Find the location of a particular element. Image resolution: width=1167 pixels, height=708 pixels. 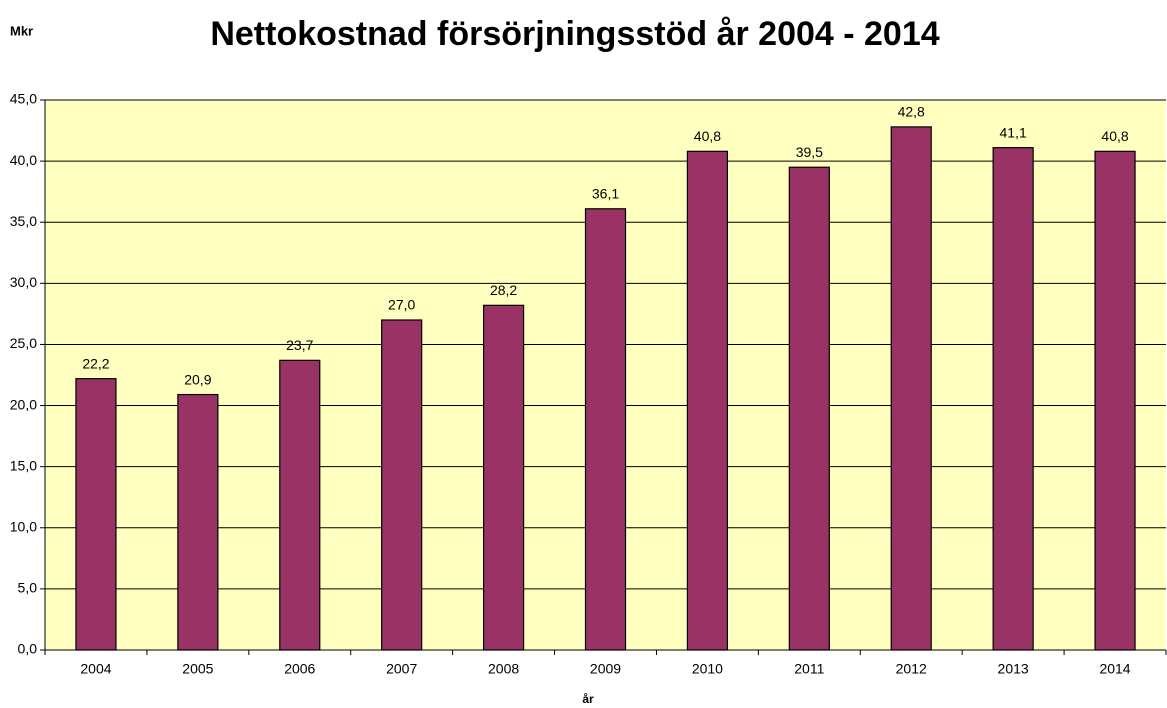

y-tick-label: 5,0 is located at coordinates (28, 588).